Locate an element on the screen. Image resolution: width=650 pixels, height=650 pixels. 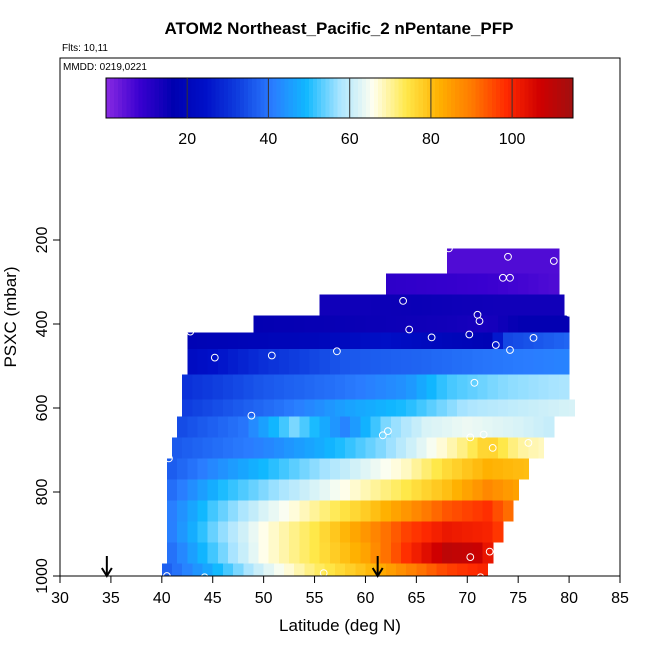
mmdd-label: MMDD: 0219,0221 is located at coordinates (105, 67).